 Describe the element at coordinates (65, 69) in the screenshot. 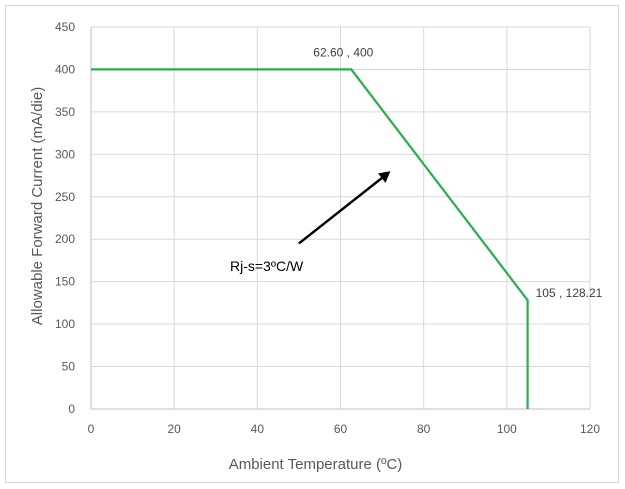

I see `y-tick-label: 400` at that location.